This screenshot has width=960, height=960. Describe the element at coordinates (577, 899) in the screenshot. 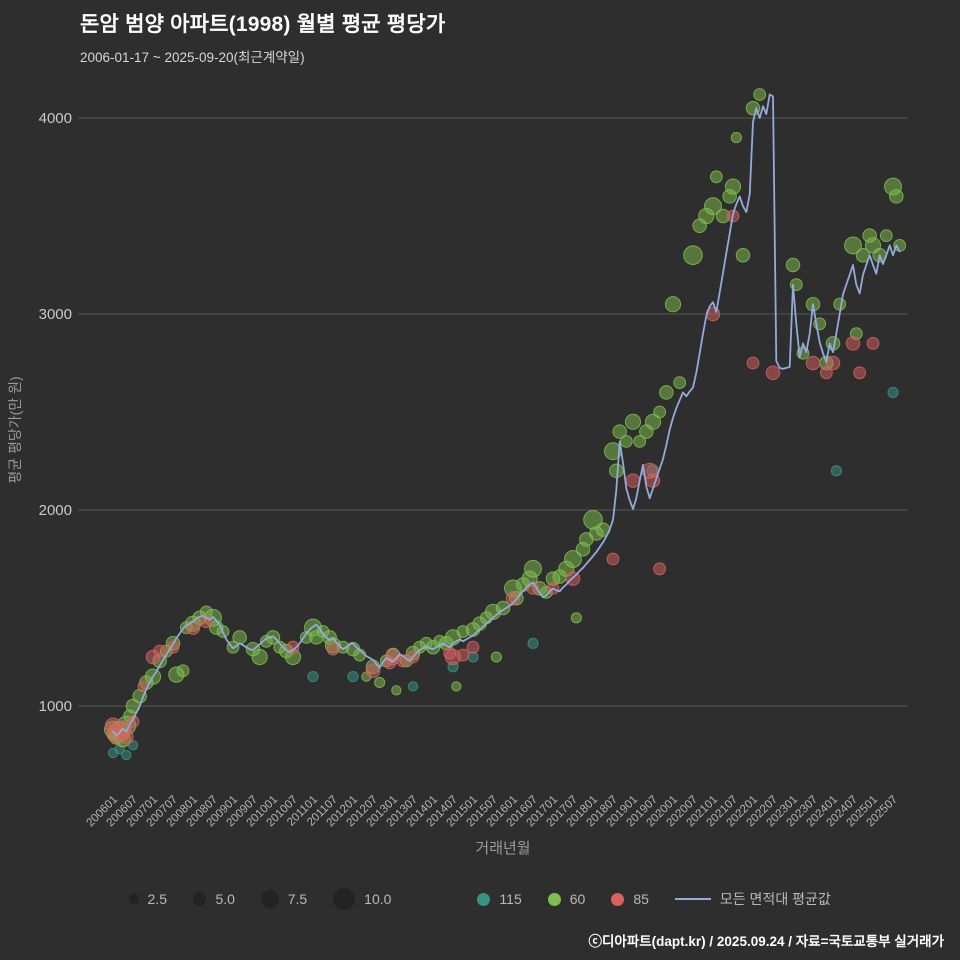

I see `legend-series-label: 60` at that location.